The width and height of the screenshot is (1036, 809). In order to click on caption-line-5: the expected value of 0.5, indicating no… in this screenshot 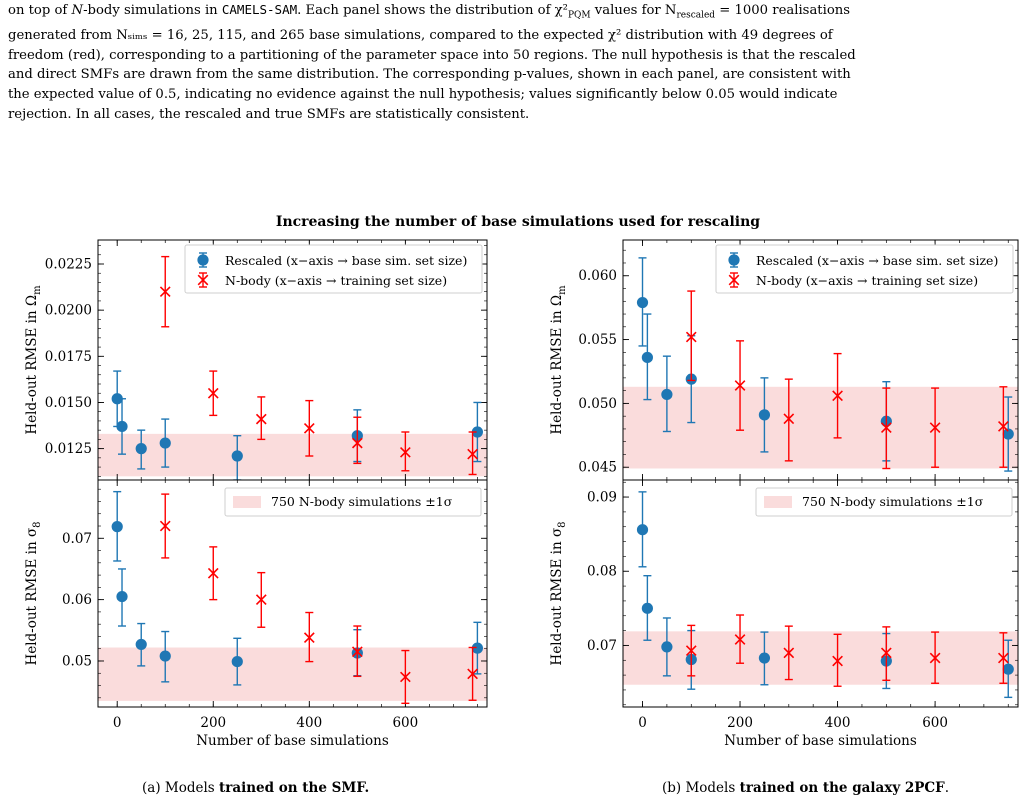, I will do `click(423, 95)`.